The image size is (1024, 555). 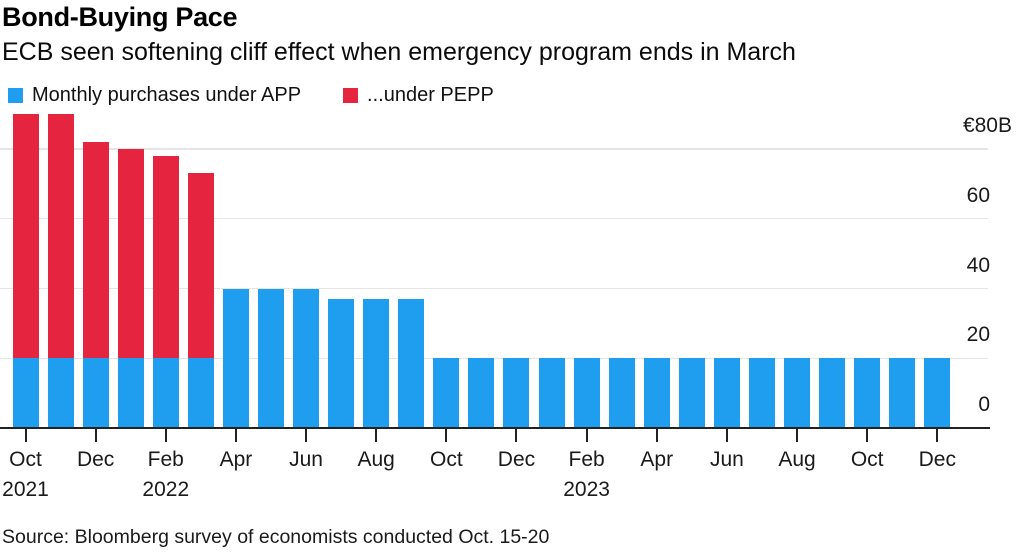 What do you see at coordinates (95, 393) in the screenshot?
I see `bar-app-dec-2021` at bounding box center [95, 393].